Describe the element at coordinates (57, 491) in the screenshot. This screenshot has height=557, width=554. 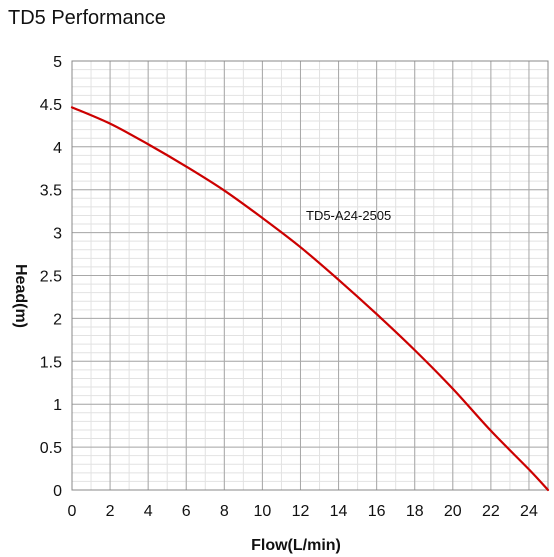
I see `y-tick-label: 0` at that location.